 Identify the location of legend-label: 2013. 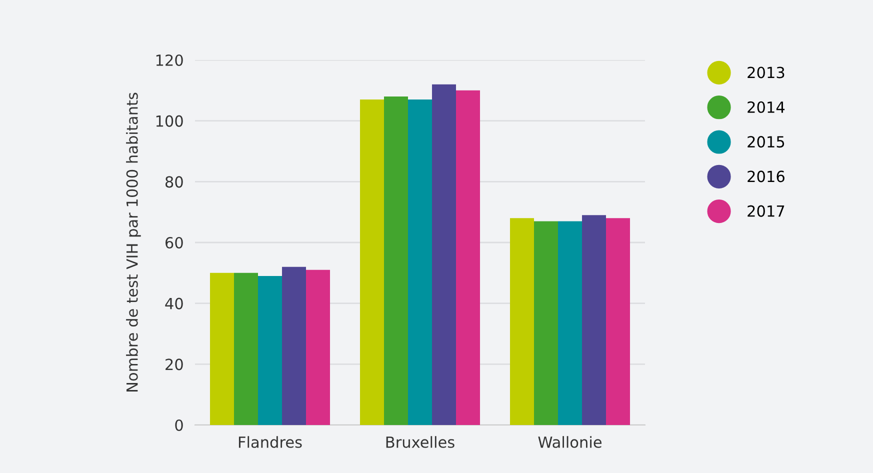
(766, 72).